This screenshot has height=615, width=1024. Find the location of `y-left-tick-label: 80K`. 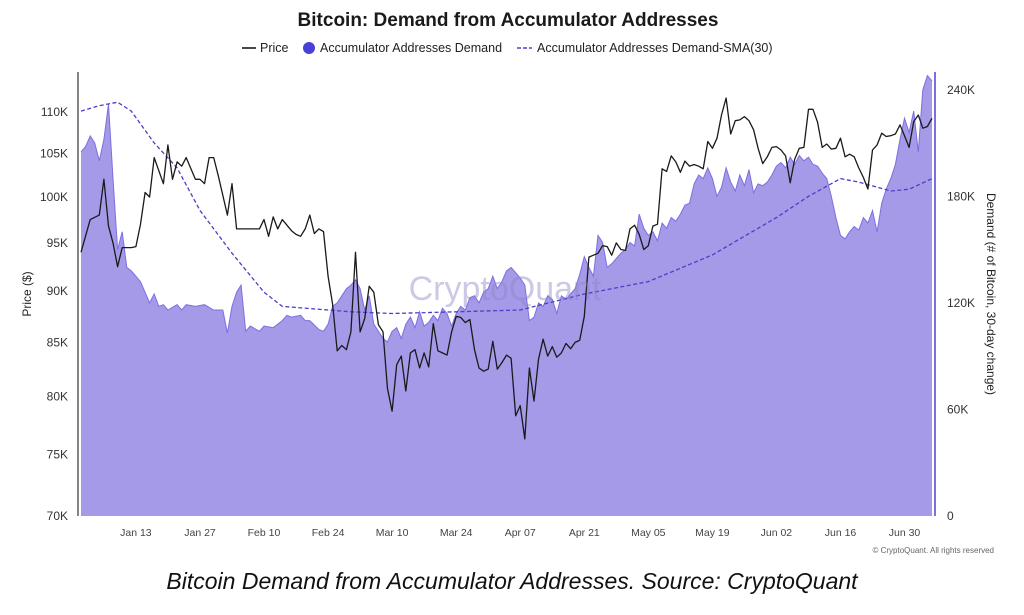

y-left-tick-label: 80K is located at coordinates (57, 397).